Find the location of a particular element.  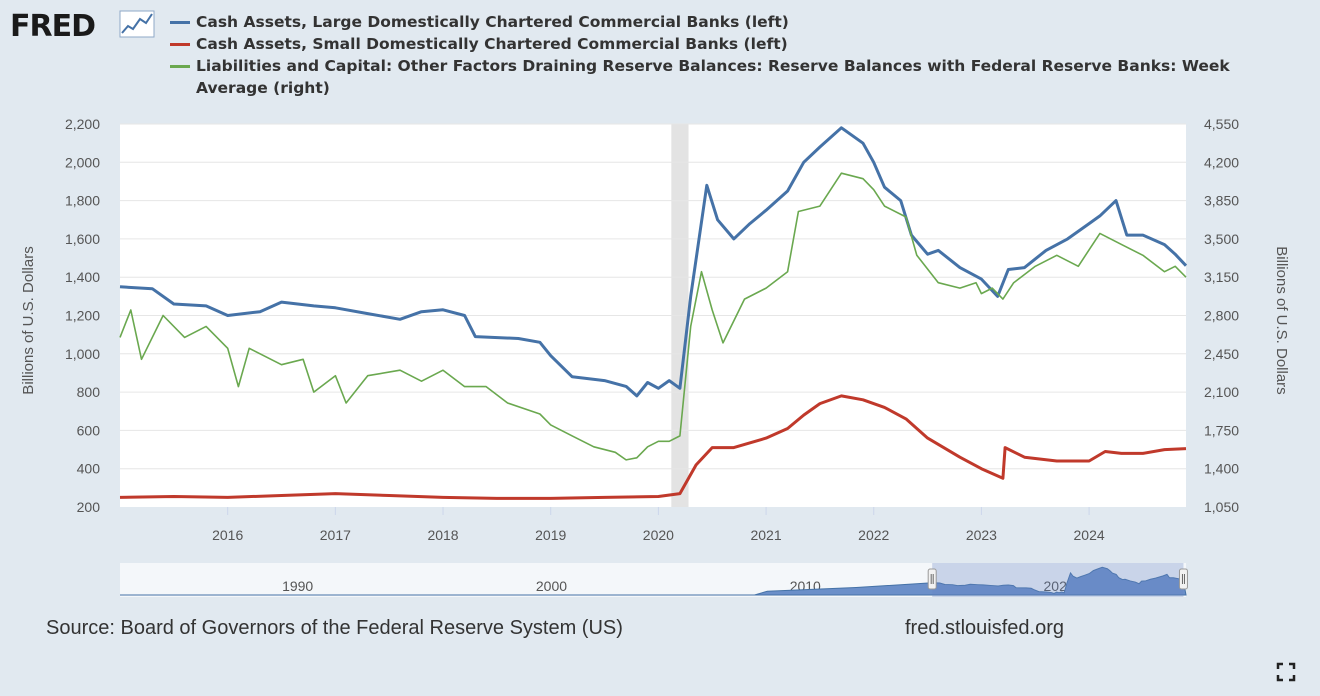

y-right-tick-label: 4,200 is located at coordinates (1221, 162).